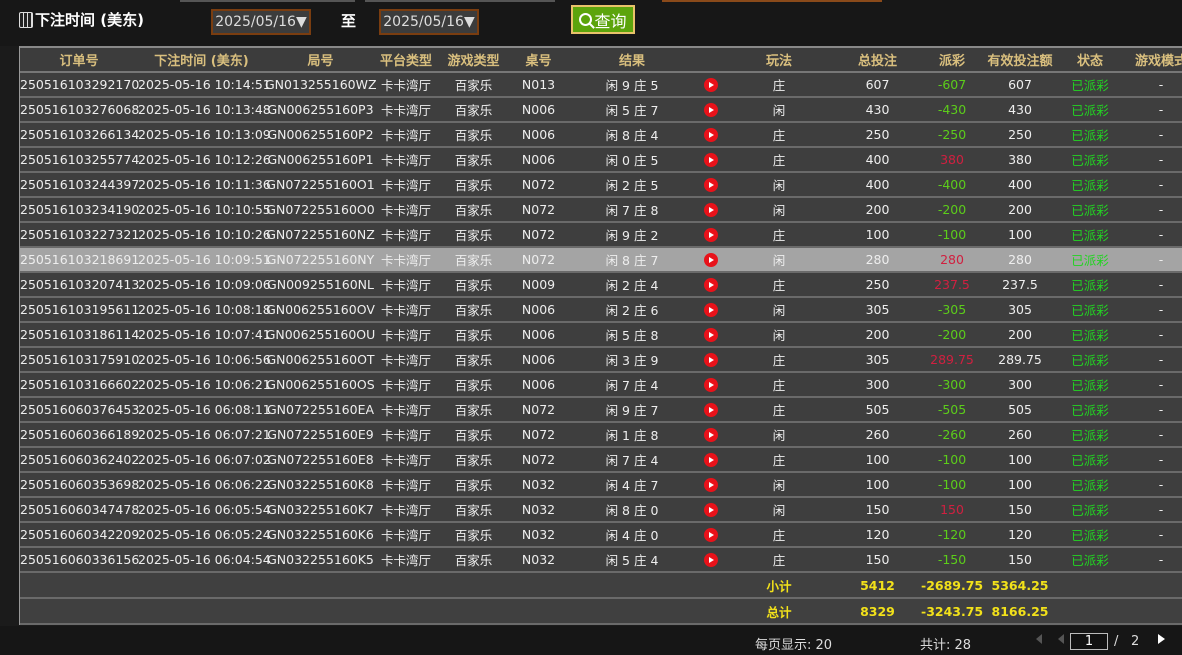  What do you see at coordinates (204, 460) in the screenshot?
I see `bet-time-cell: 2025-05-16 06:07:02` at bounding box center [204, 460].